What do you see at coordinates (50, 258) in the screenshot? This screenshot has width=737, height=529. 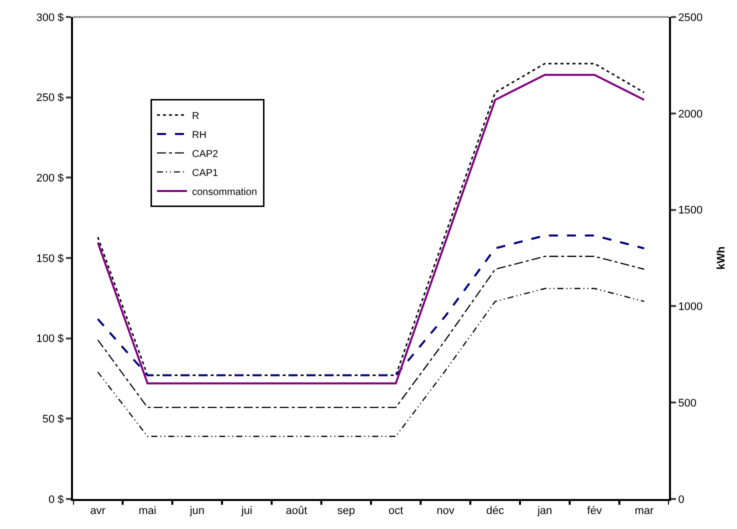 I see `y-tick-label: 150 $` at bounding box center [50, 258].